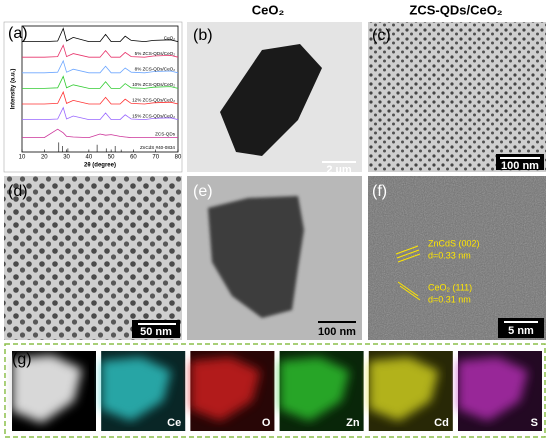  Describe the element at coordinates (153, 100) in the screenshot. I see `series-label: 12% ZCS-QDs/CeO₂` at that location.